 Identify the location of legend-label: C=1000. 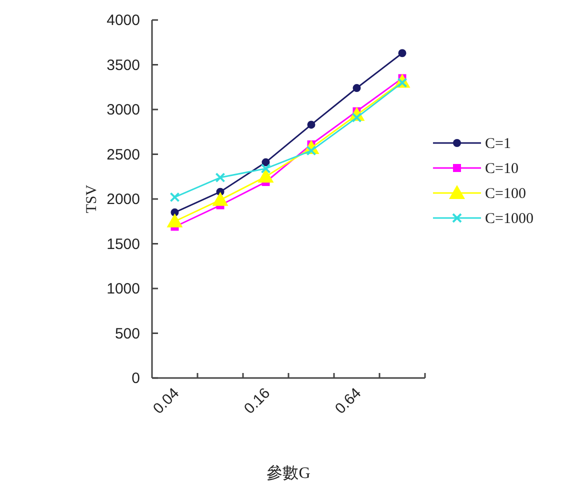
(509, 219).